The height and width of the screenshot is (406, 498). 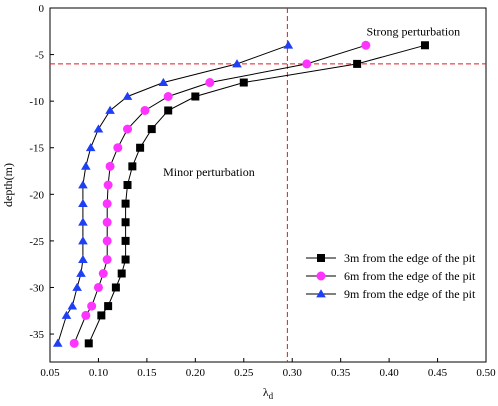 I want to click on y-tick-label: -10, so click(x=36, y=102).